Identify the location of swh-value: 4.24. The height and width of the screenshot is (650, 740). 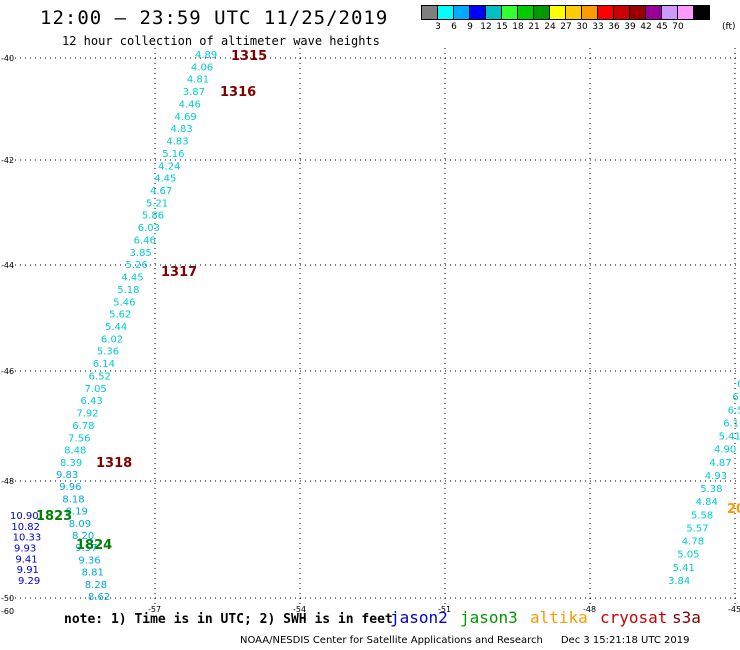
(169, 166).